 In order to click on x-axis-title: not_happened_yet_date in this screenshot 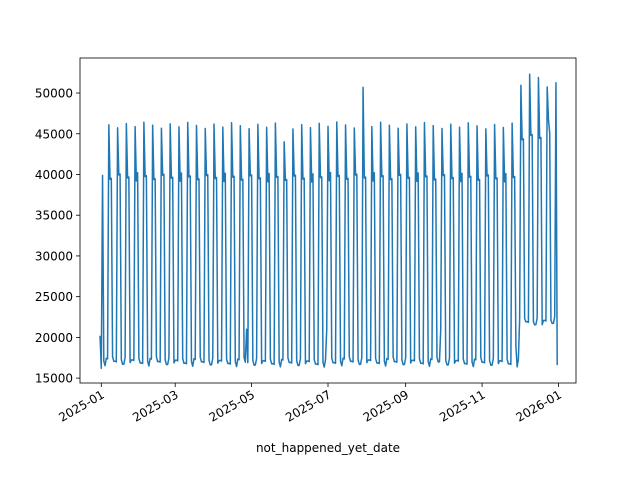, I will do `click(328, 448)`.